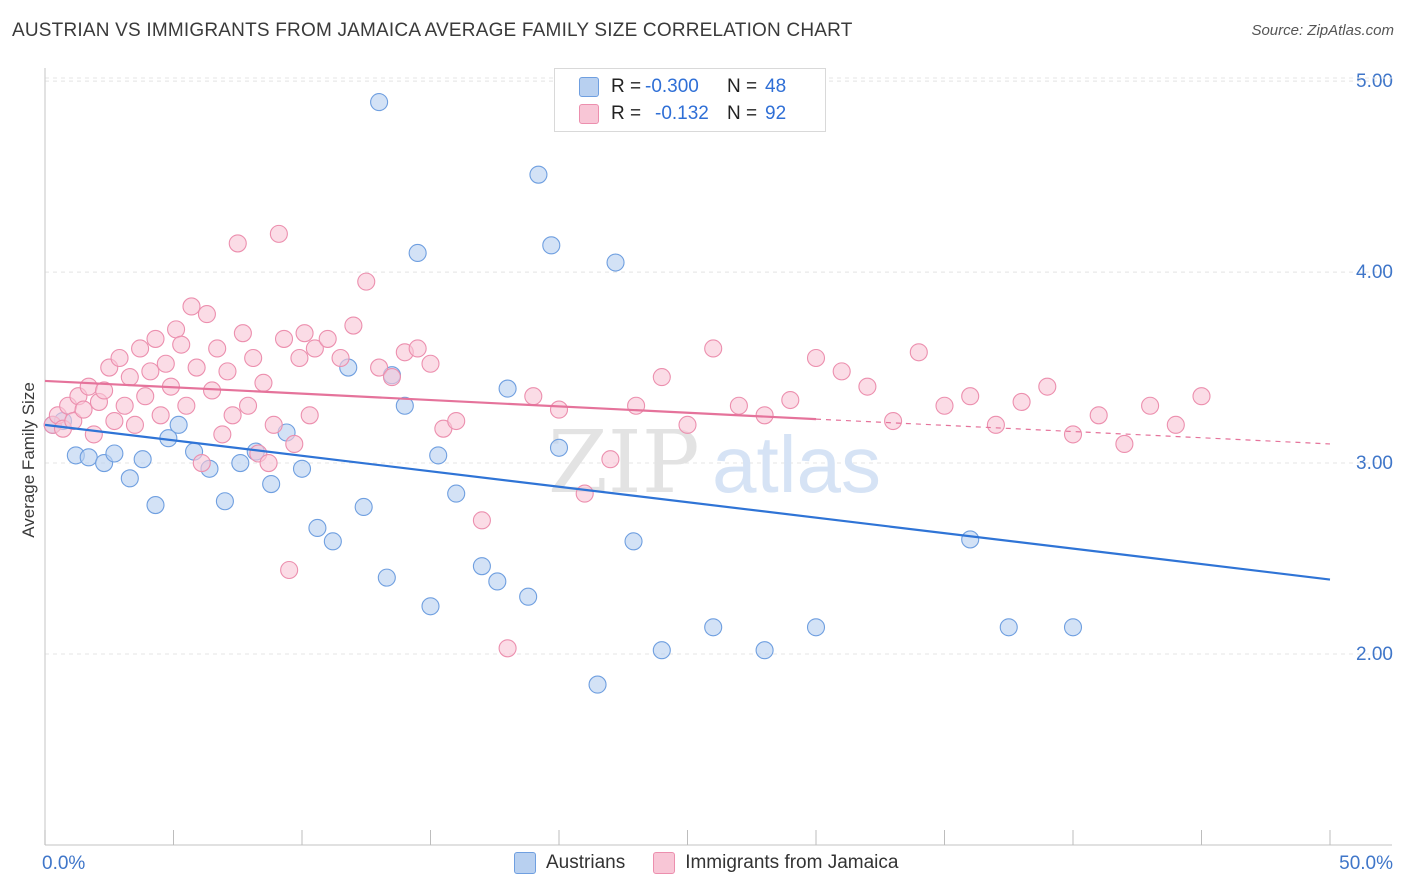  What do you see at coordinates (63, 863) in the screenshot?
I see `x-tick-label-min: 0.0%` at bounding box center [63, 863].